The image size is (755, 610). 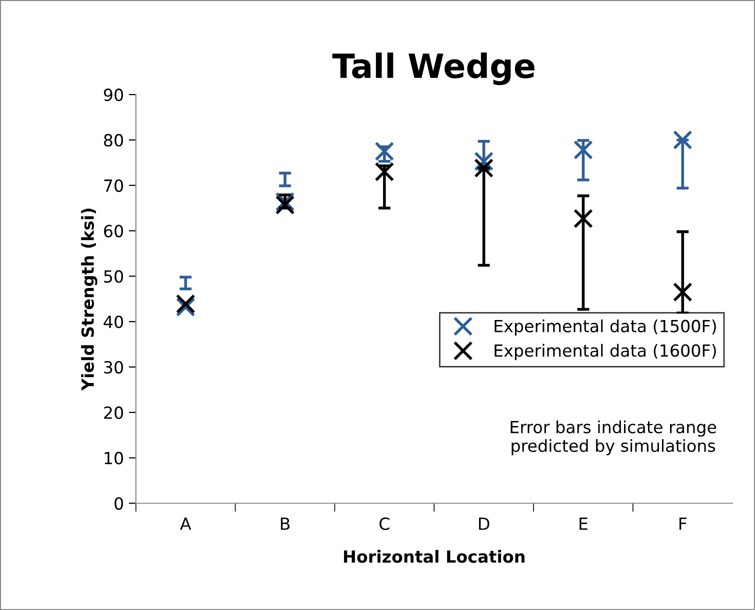 I want to click on y-tick-label: 20, so click(x=113, y=412).